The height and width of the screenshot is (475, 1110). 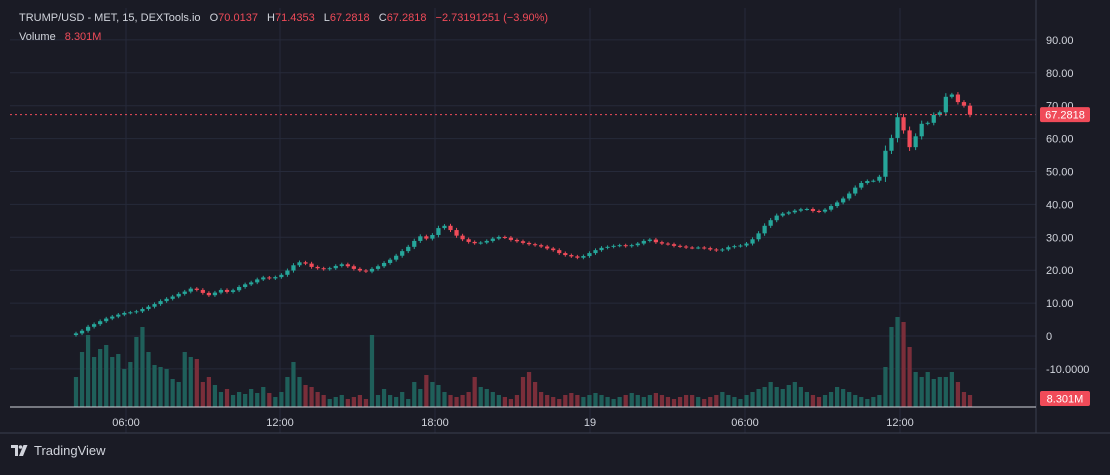 What do you see at coordinates (513, 423) in the screenshot?
I see `time-axis: 06:00 12:00 18:00 19 06:00 12:00` at bounding box center [513, 423].